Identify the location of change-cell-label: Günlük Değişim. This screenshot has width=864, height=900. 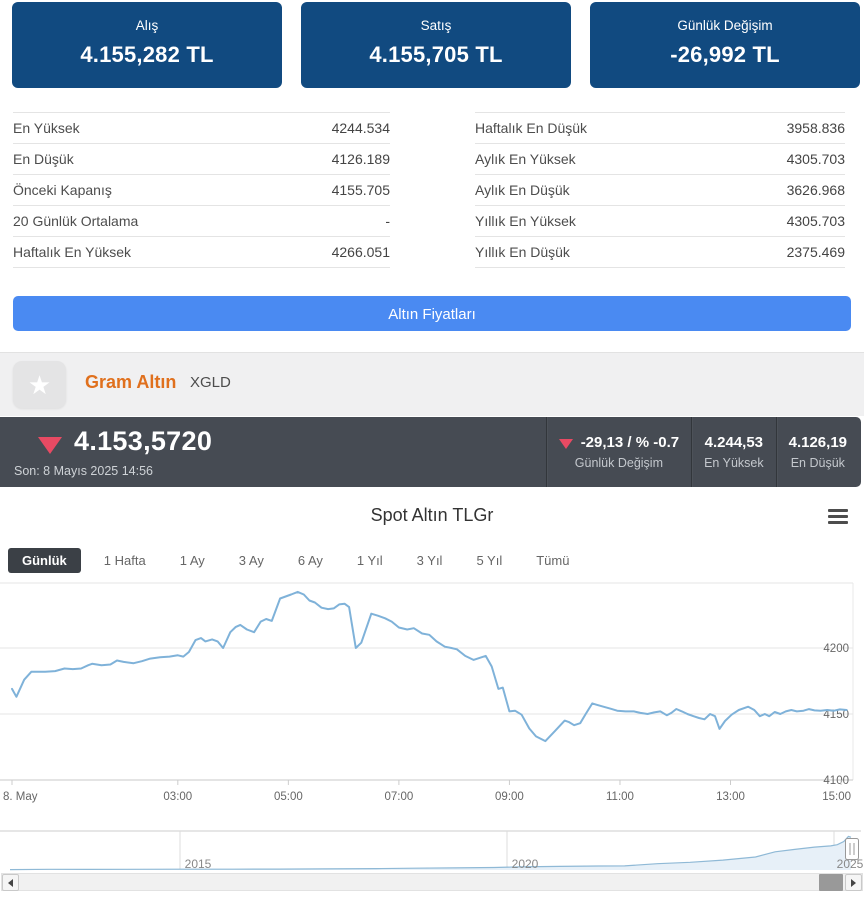
(618, 463).